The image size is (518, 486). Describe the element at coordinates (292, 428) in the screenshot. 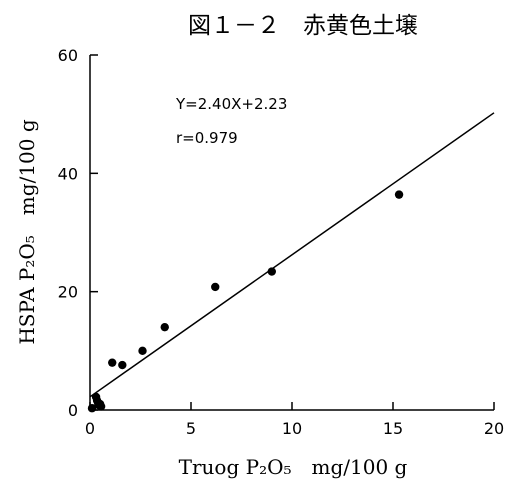

I see `x-tick-label: 10` at that location.